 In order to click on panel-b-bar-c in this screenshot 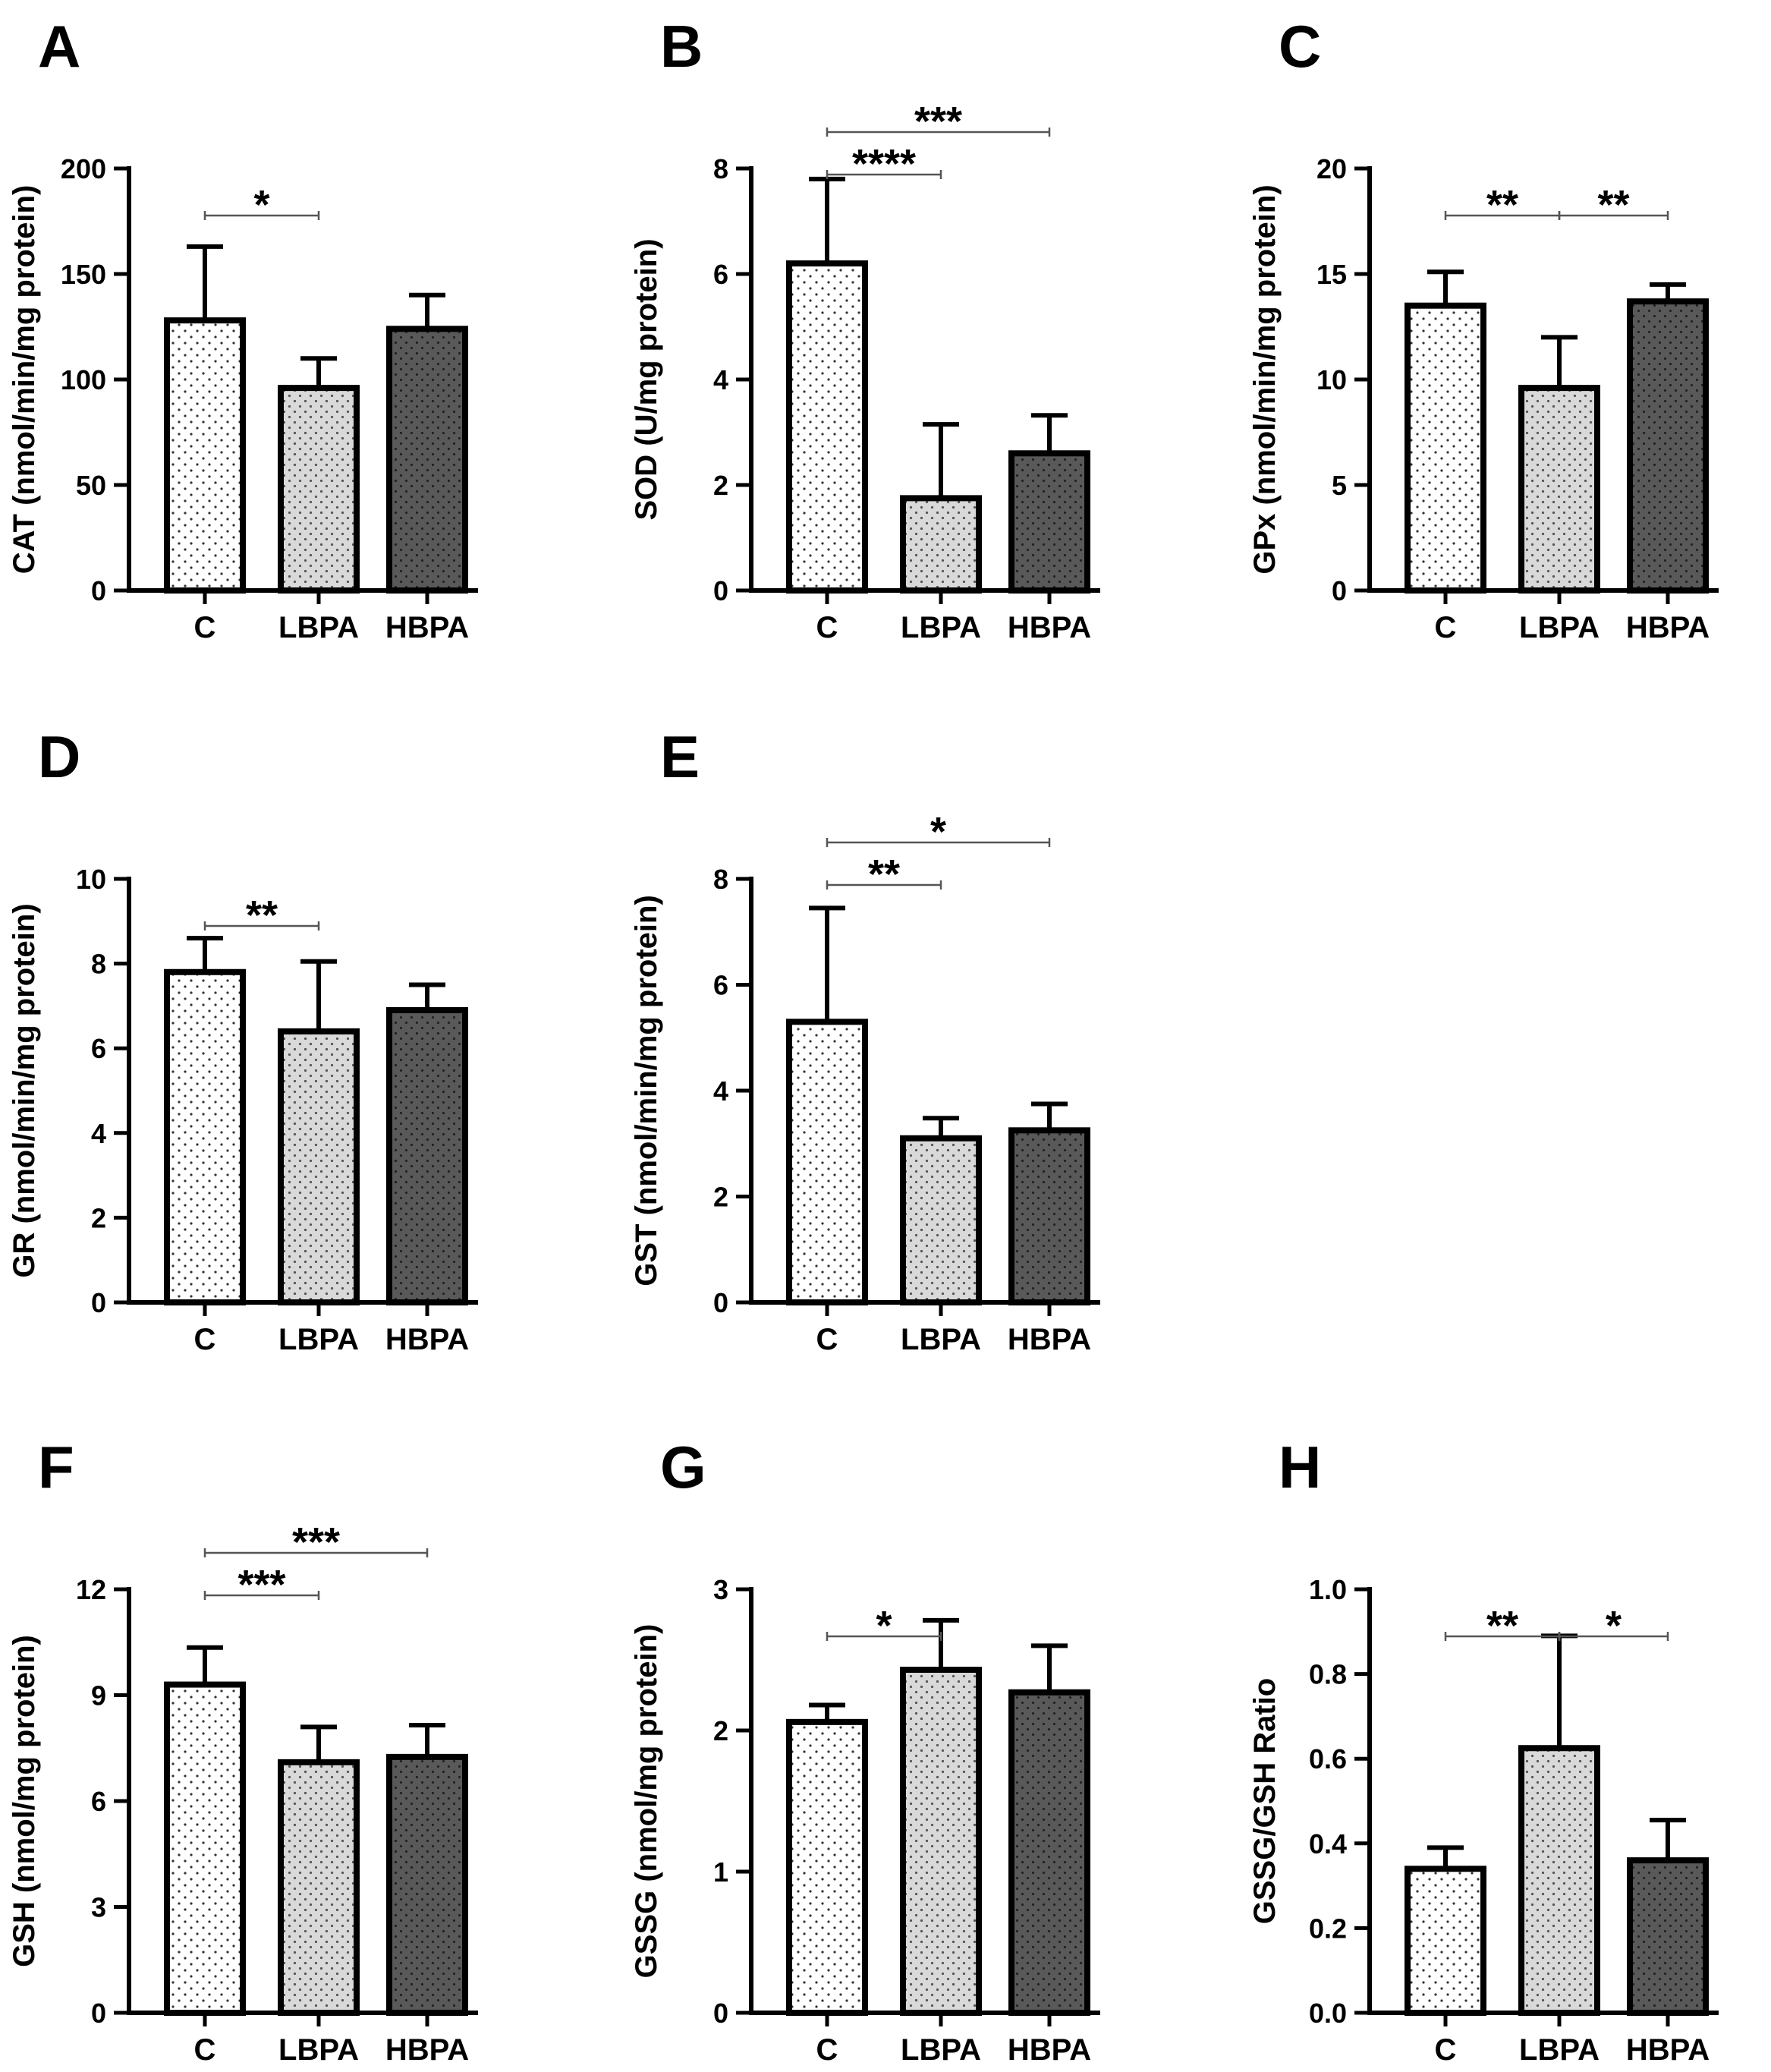, I will do `click(827, 427)`.